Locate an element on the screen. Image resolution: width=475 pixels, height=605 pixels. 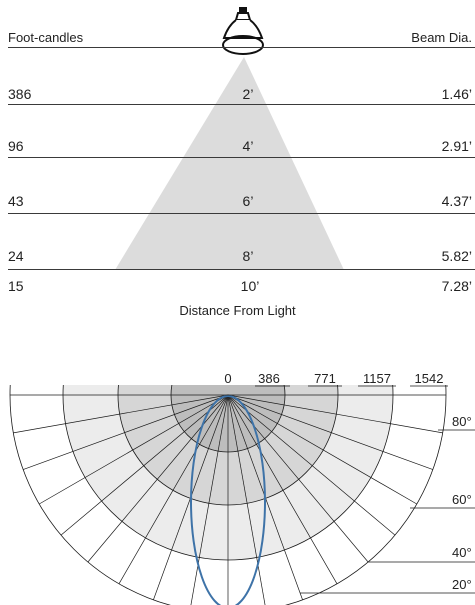
beam-dia-value: 2.91’ is located at coordinates (456, 146).